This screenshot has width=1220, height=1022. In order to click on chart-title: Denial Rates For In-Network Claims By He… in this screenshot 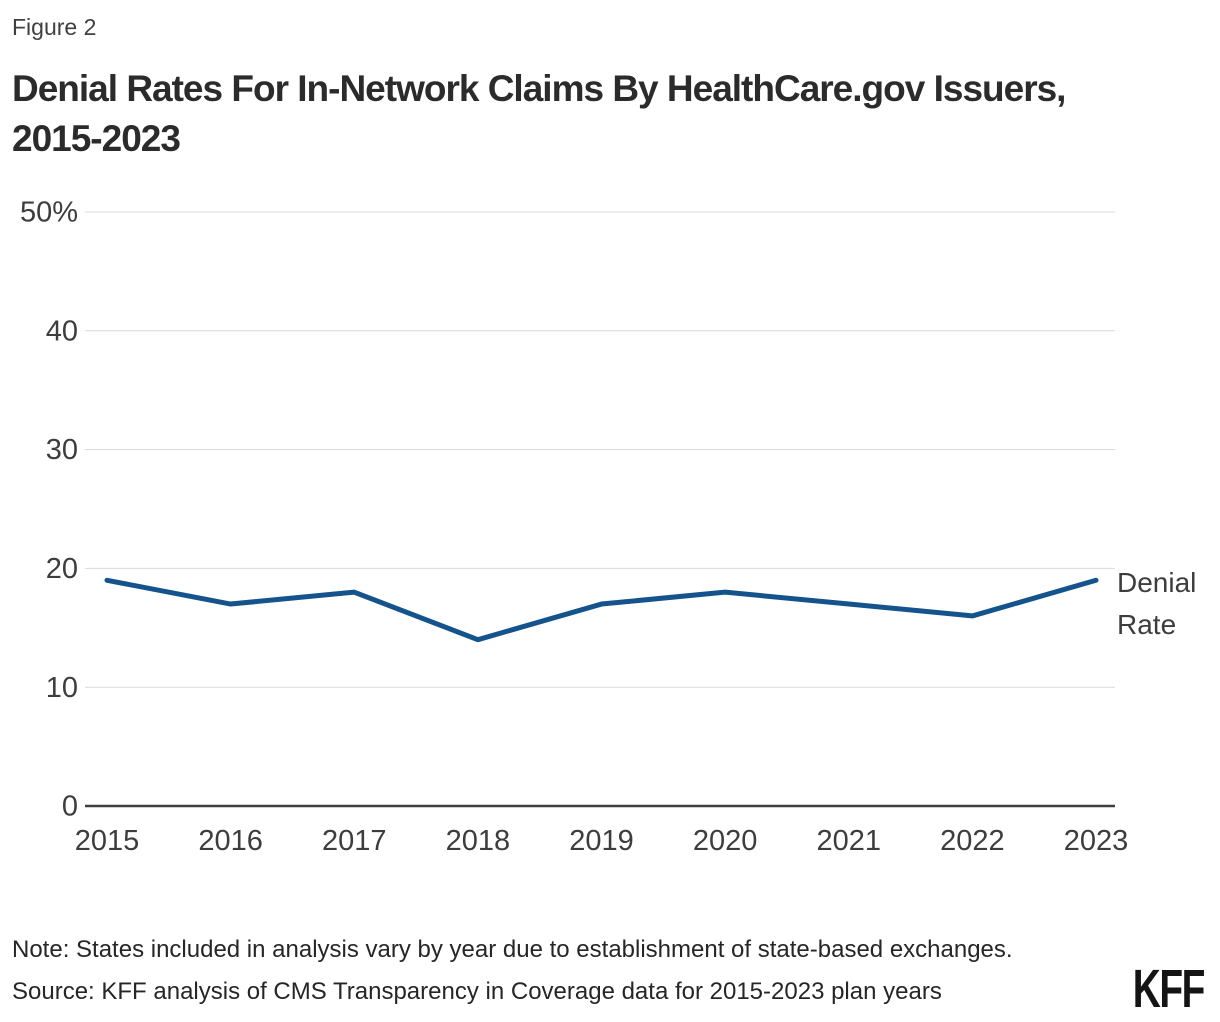, I will do `click(539, 113)`.